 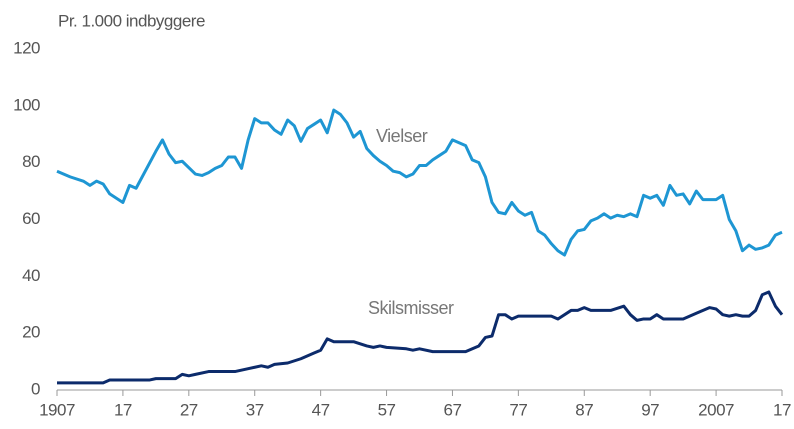 What do you see at coordinates (31, 161) in the screenshot?
I see `y-tick-label: 80` at bounding box center [31, 161].